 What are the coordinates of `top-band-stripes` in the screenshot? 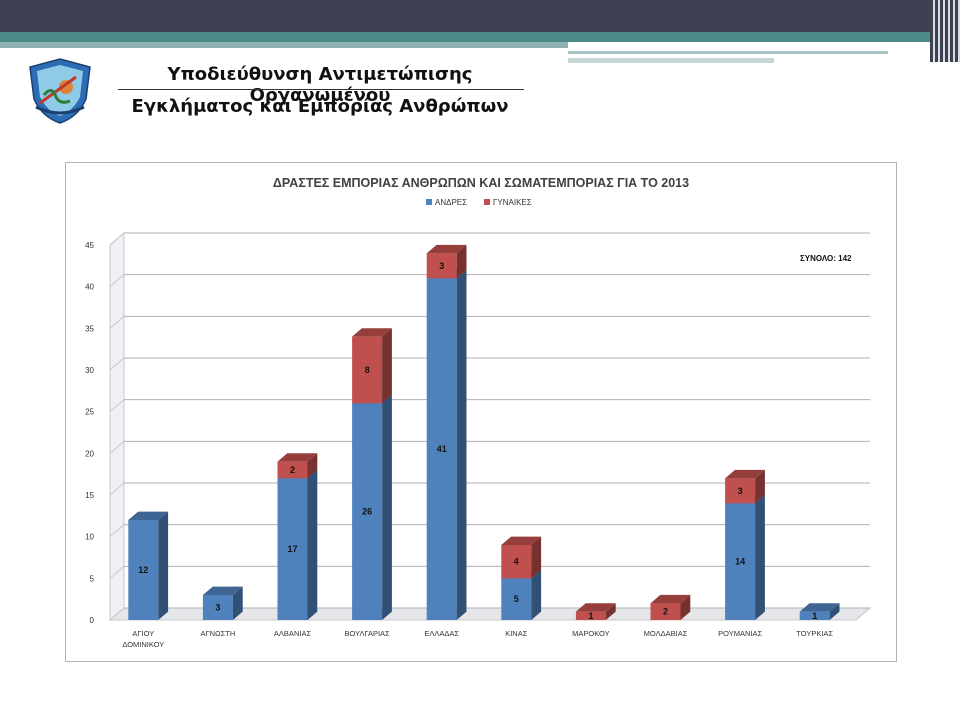 It's located at (945, 31).